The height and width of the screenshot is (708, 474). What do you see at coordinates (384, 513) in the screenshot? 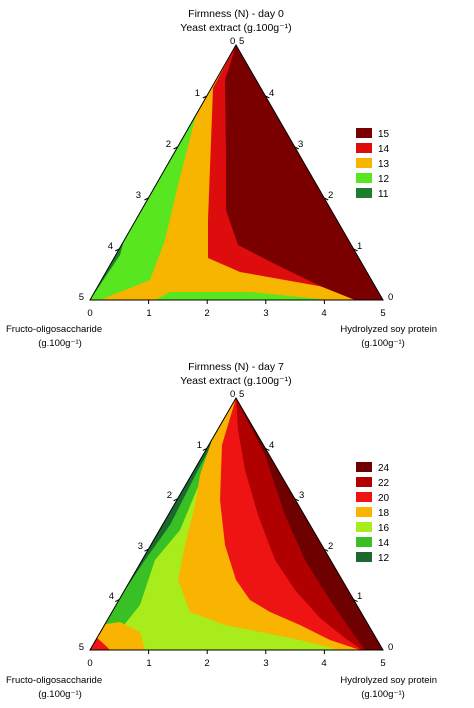
I see `legend-label-18: 18` at bounding box center [384, 513].